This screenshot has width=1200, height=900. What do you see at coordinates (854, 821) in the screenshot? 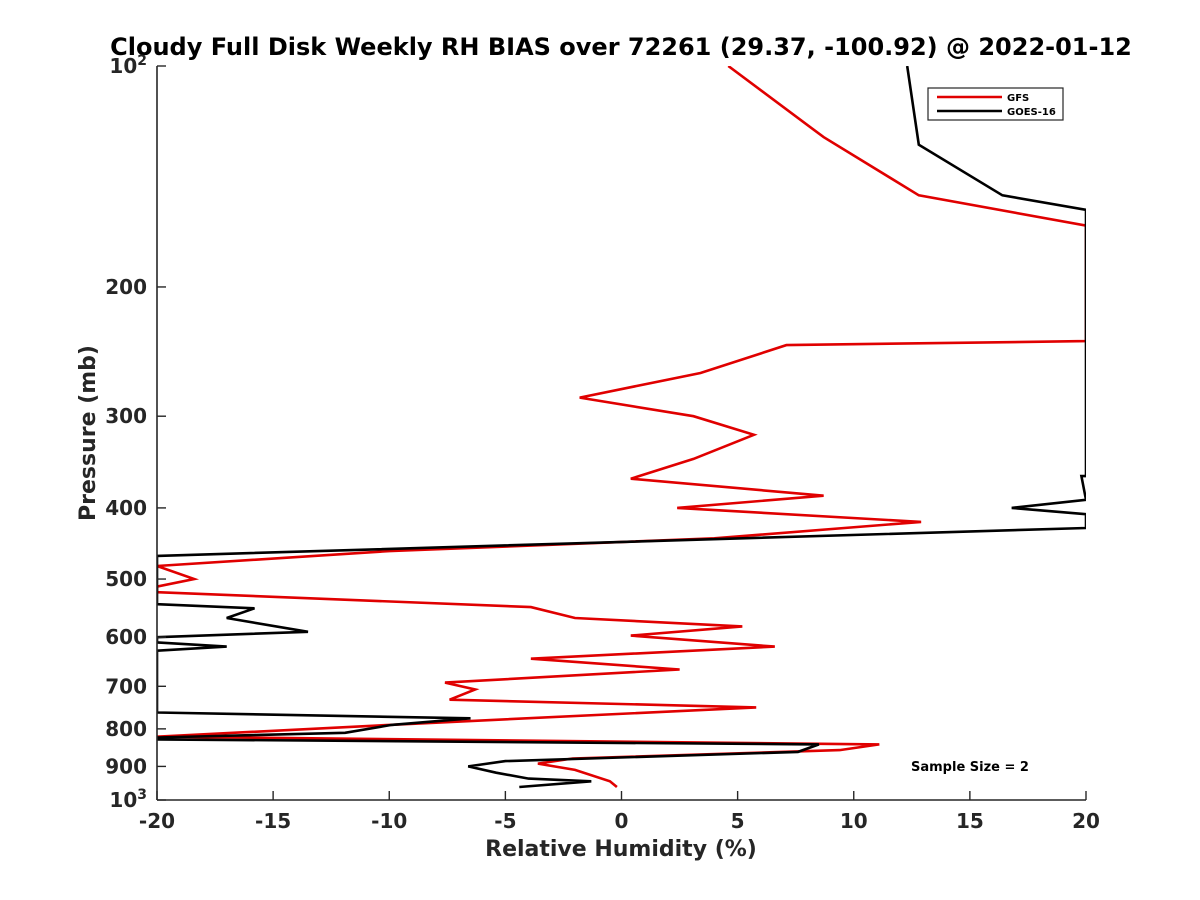
I see `x-tick-label: 10` at bounding box center [854, 821].